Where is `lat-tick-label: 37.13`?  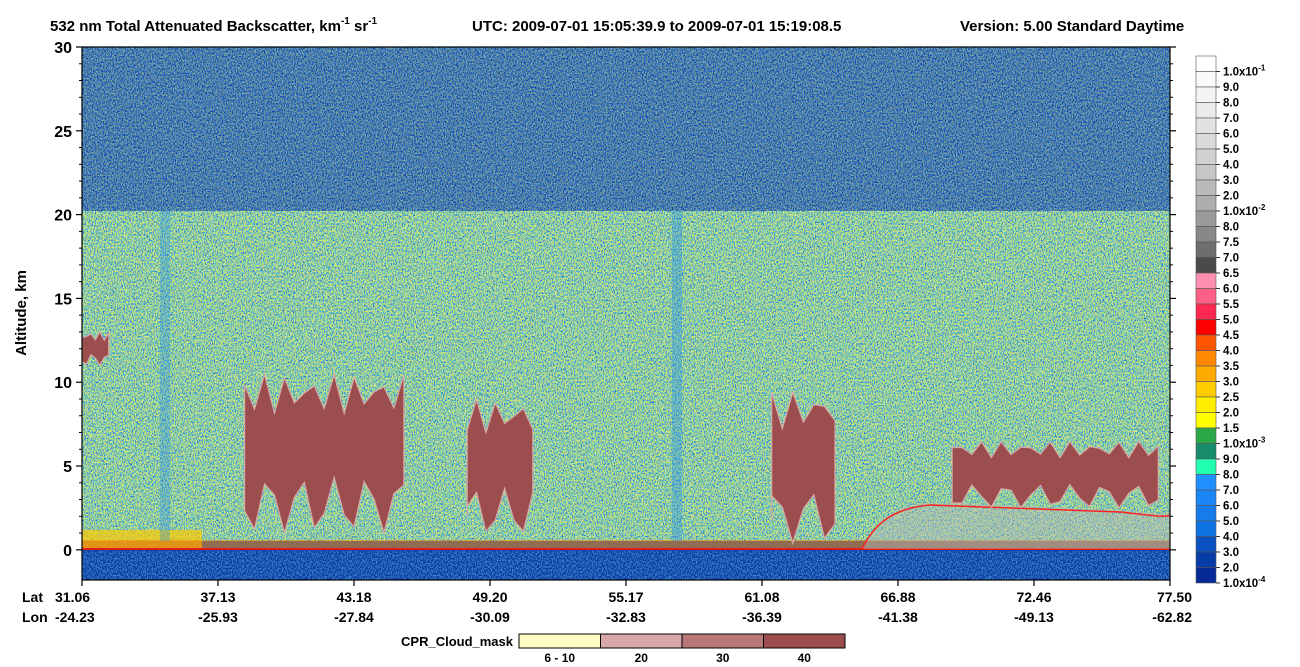 lat-tick-label: 37.13 is located at coordinates (217, 597).